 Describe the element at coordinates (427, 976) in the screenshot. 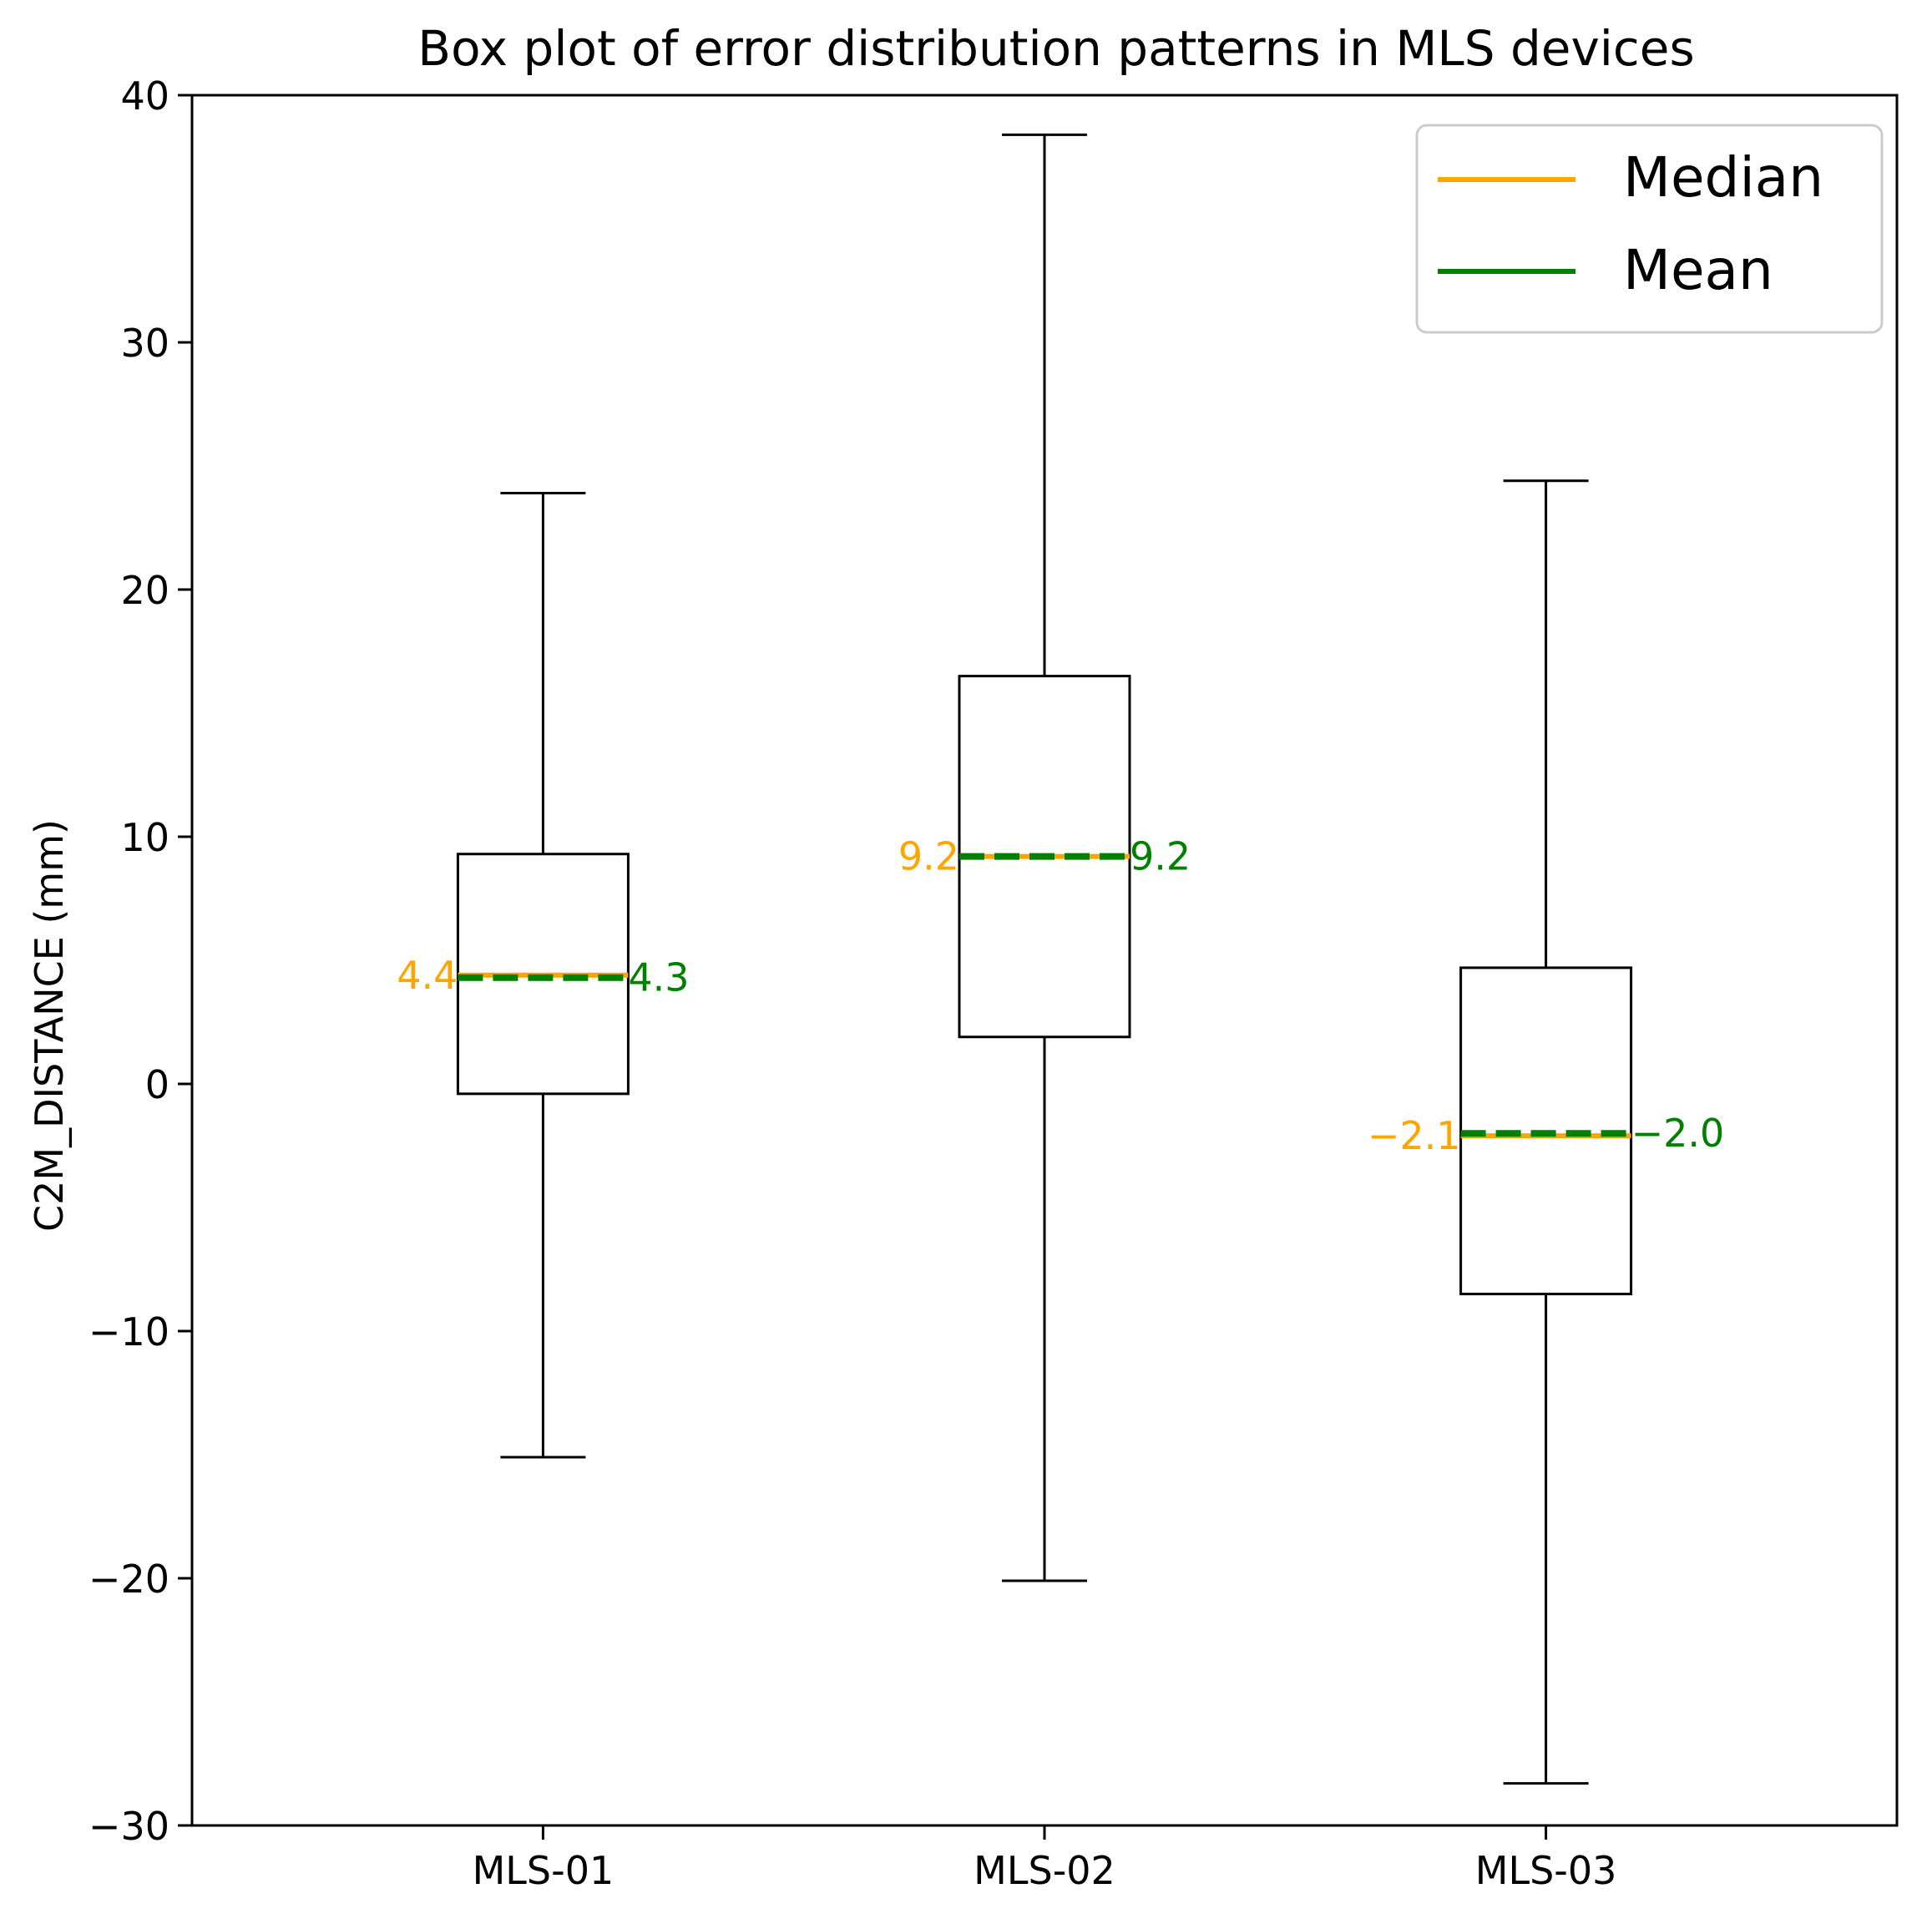

I see `median-label: 4.4` at that location.